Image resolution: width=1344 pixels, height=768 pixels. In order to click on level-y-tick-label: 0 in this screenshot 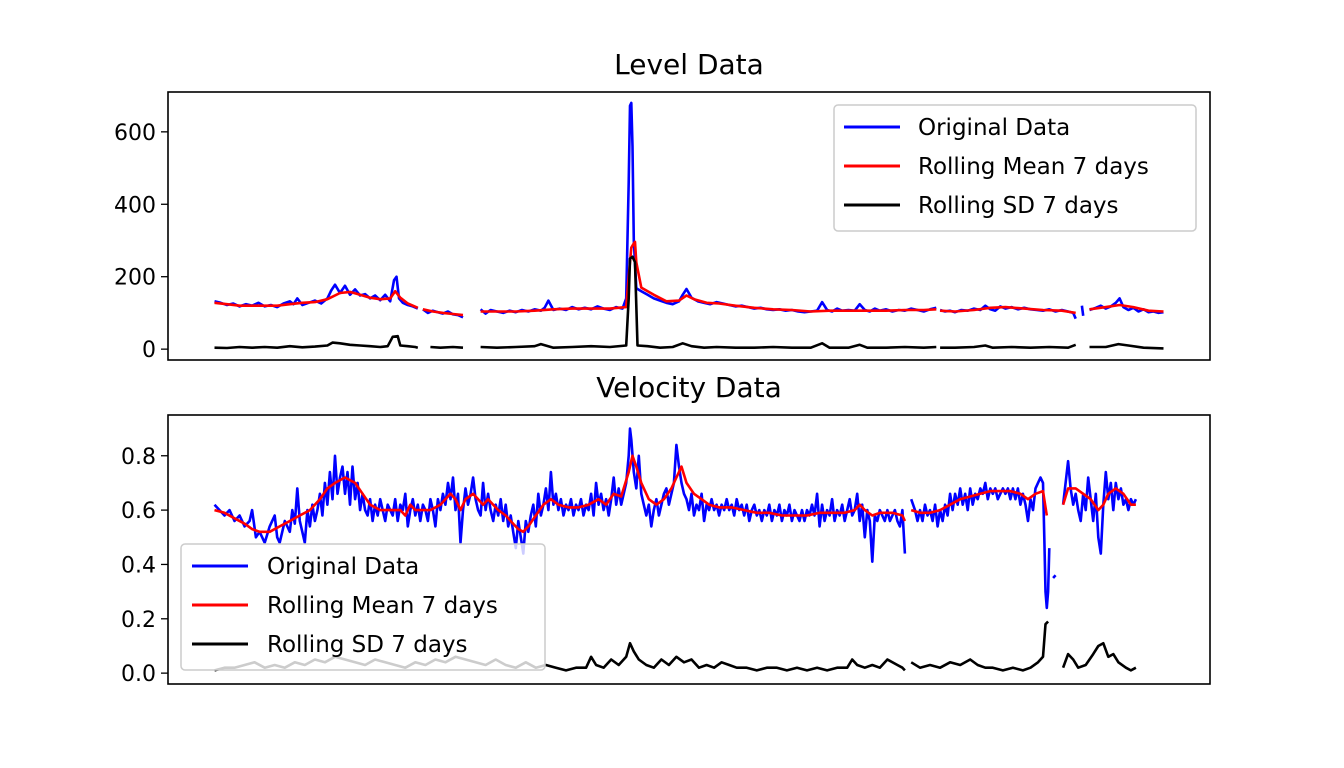, I will do `click(149, 350)`.